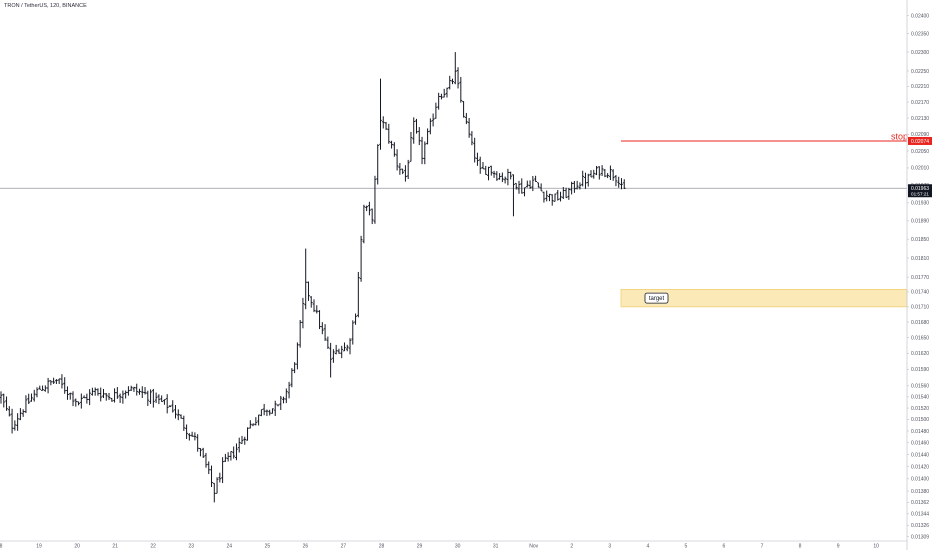 The width and height of the screenshot is (932, 555). What do you see at coordinates (191, 547) in the screenshot?
I see `time-tick-label: 23` at bounding box center [191, 547].